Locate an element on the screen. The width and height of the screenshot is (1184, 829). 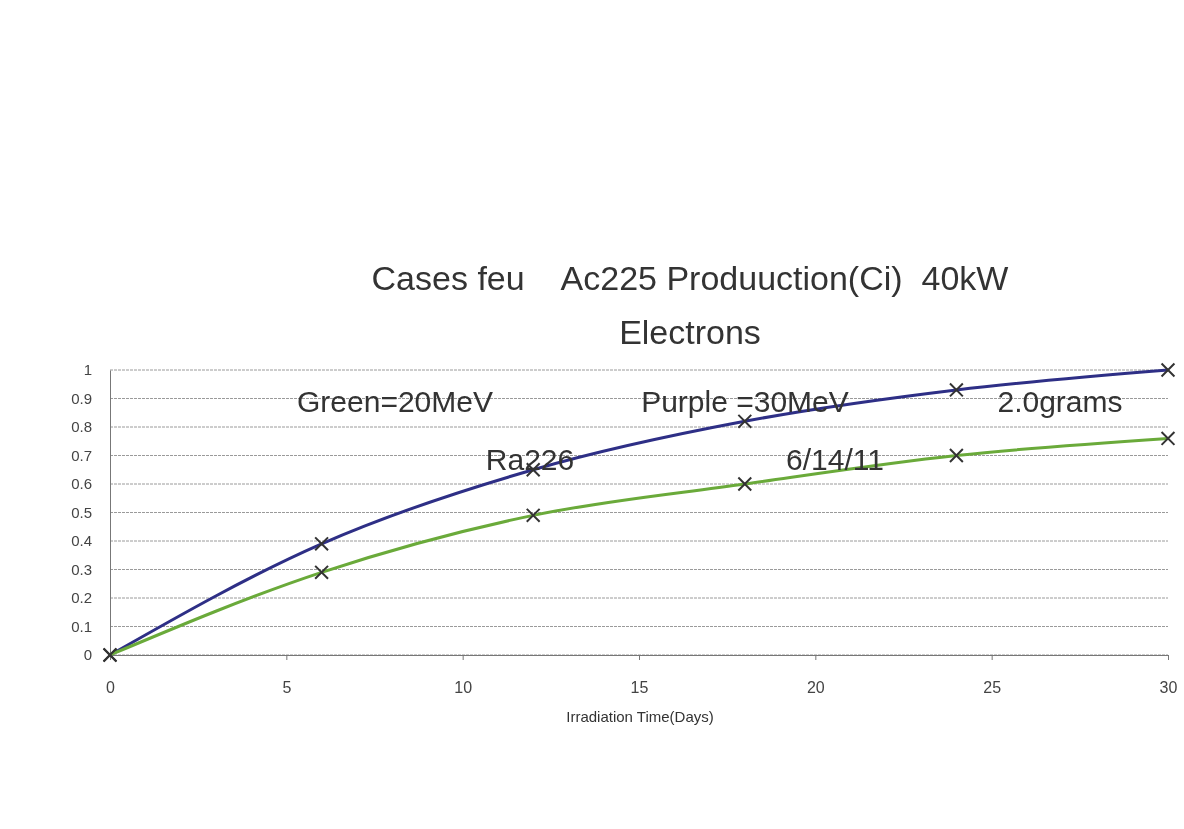
x-tick-label: 5 is located at coordinates (287, 688).